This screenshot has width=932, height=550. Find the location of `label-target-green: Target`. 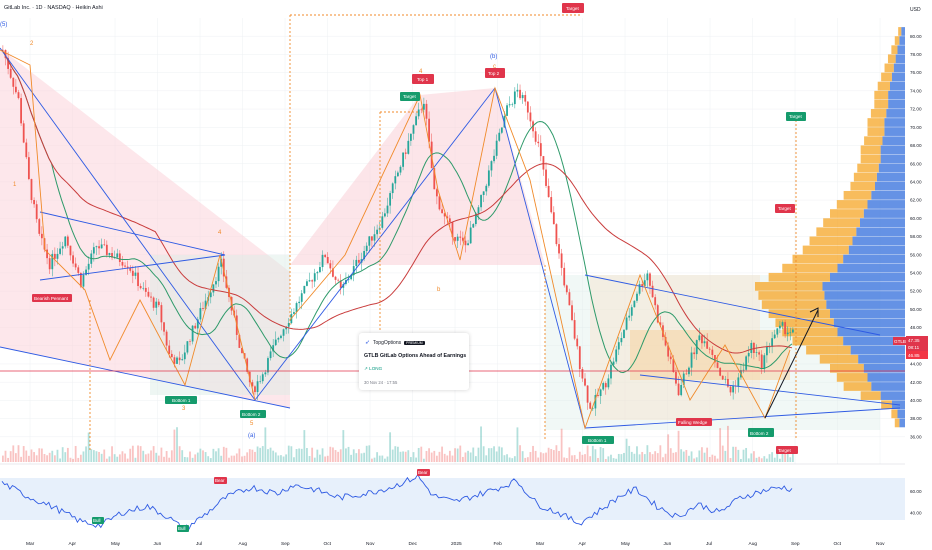

label-target-green: Target is located at coordinates (409, 96).